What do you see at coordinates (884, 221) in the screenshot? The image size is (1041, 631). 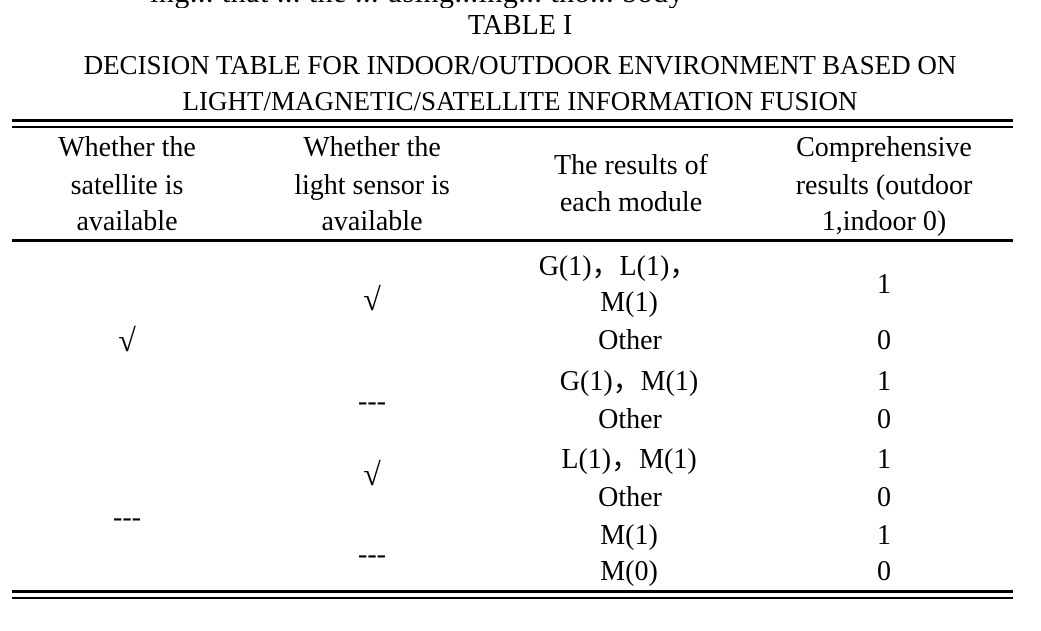 I see `header-text: 1,indoor 0)` at bounding box center [884, 221].